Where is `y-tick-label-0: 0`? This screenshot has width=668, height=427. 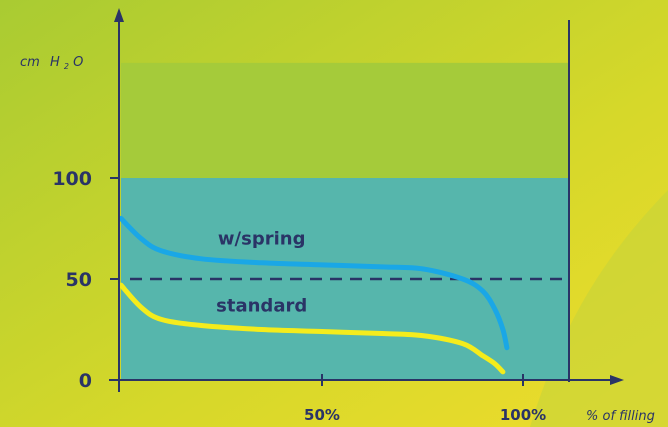 y-tick-label-0: 0 is located at coordinates (85, 381).